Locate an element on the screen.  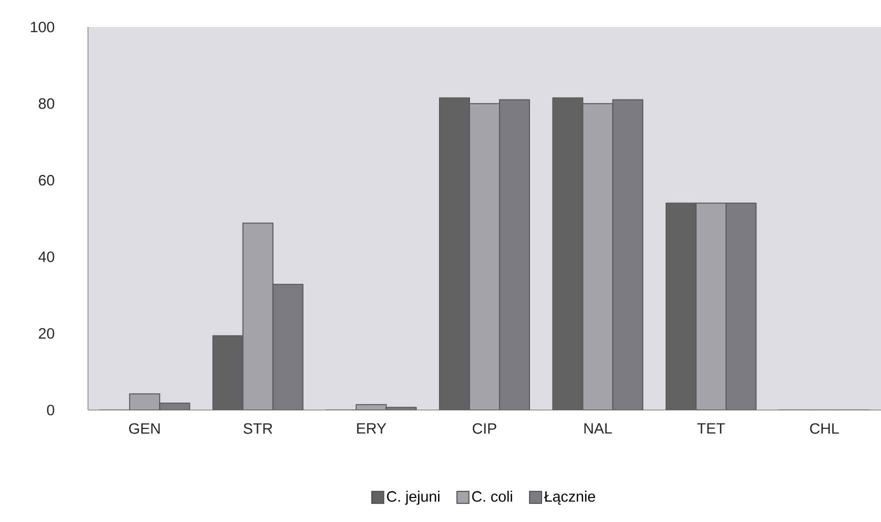
x-tick-label: STR is located at coordinates (258, 428).